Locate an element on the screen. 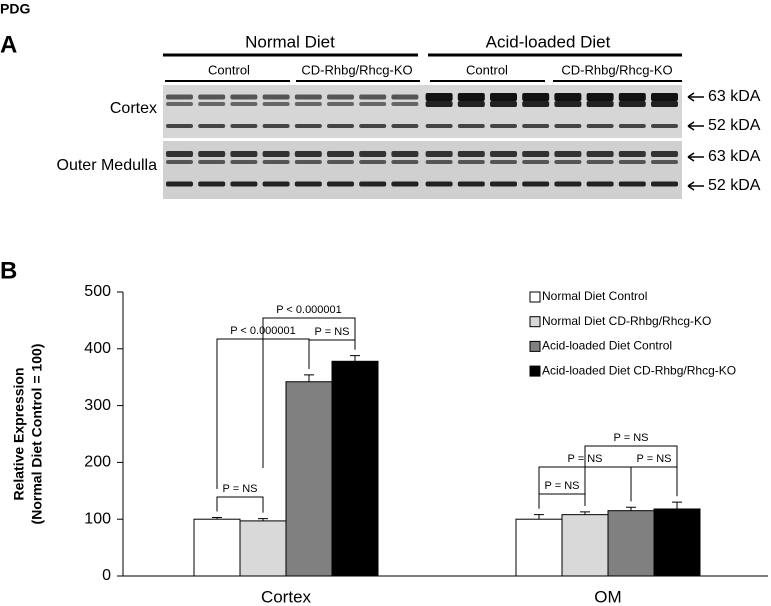  group-label: Normal Diet is located at coordinates (290, 41).